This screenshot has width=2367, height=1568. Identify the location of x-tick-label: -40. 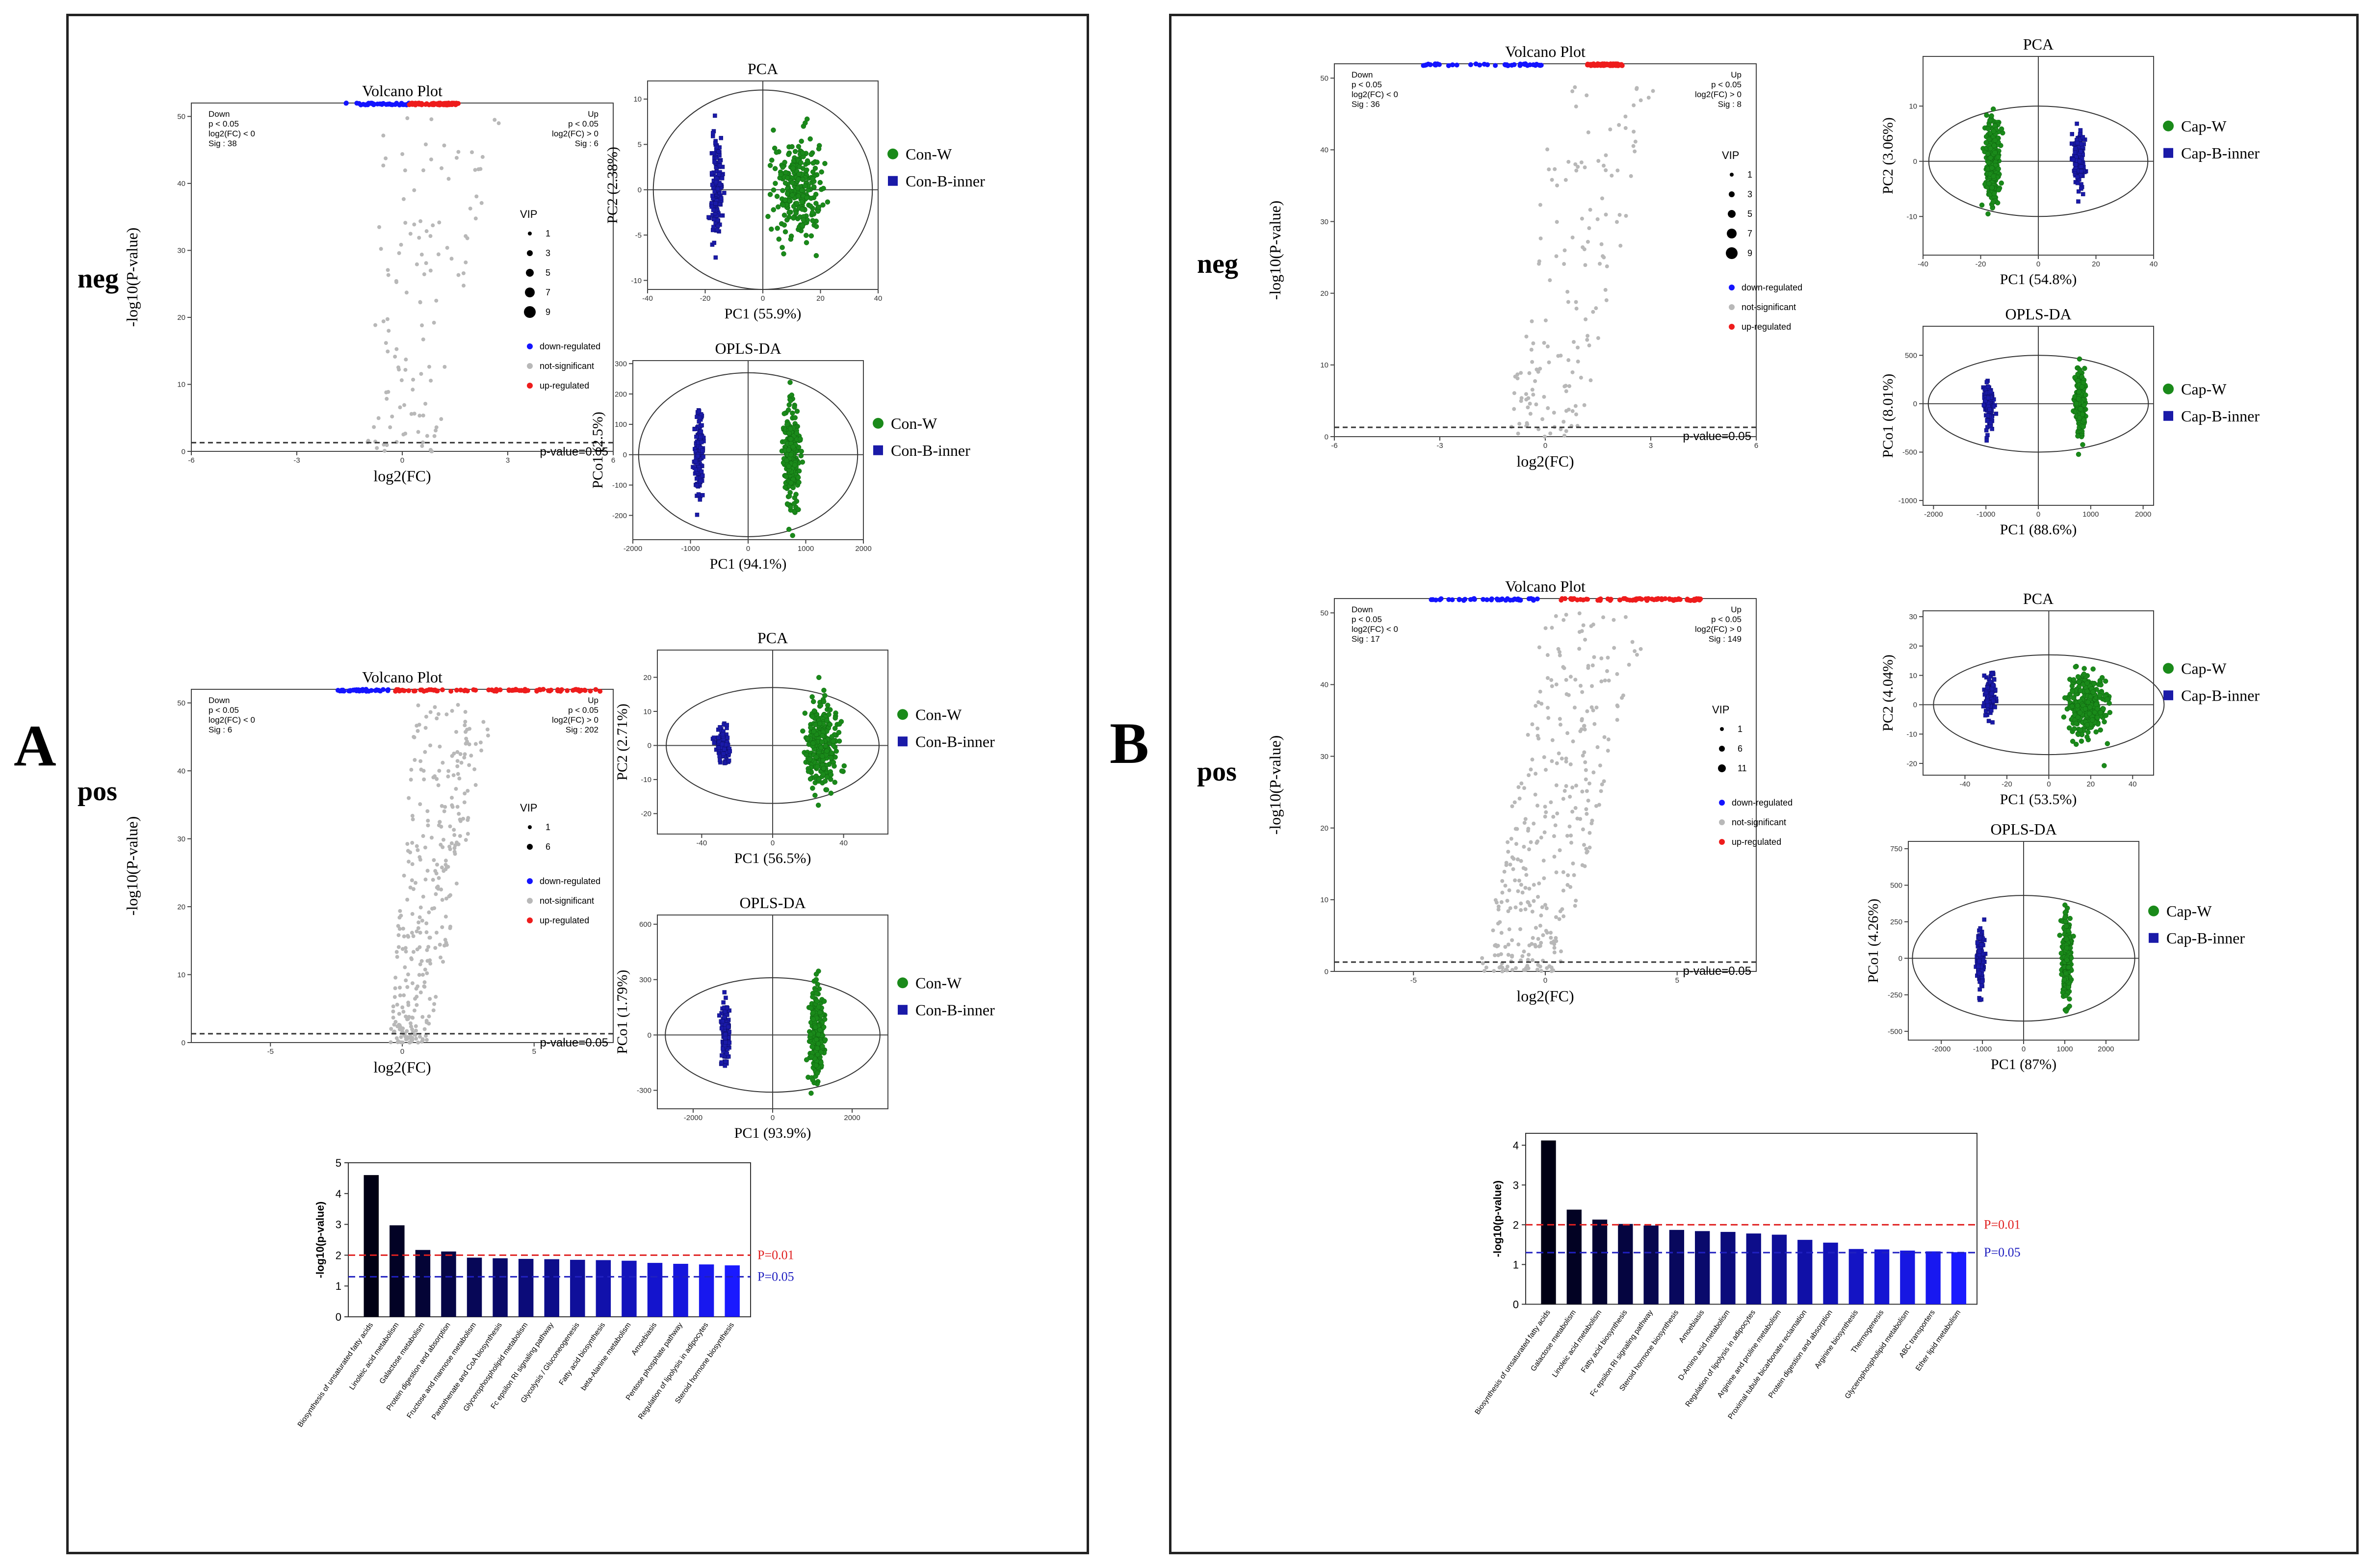
(647, 298).